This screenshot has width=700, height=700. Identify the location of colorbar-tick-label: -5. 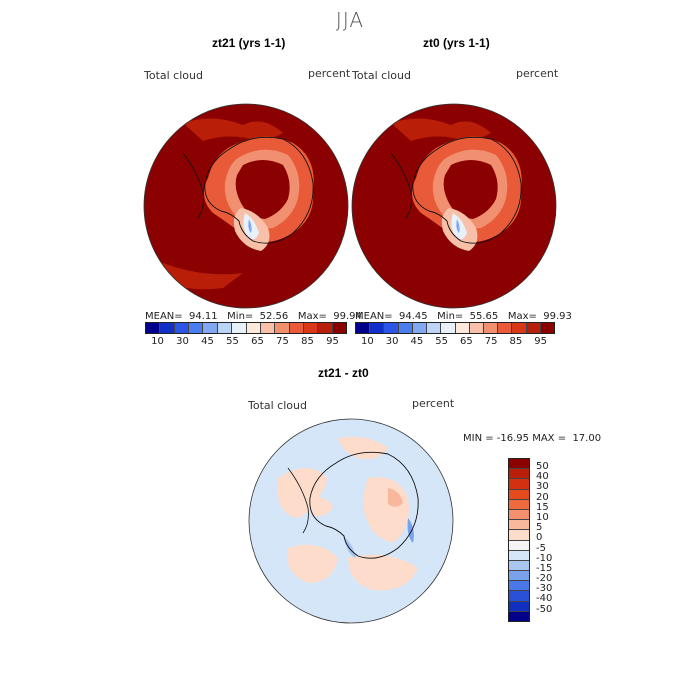
(541, 548).